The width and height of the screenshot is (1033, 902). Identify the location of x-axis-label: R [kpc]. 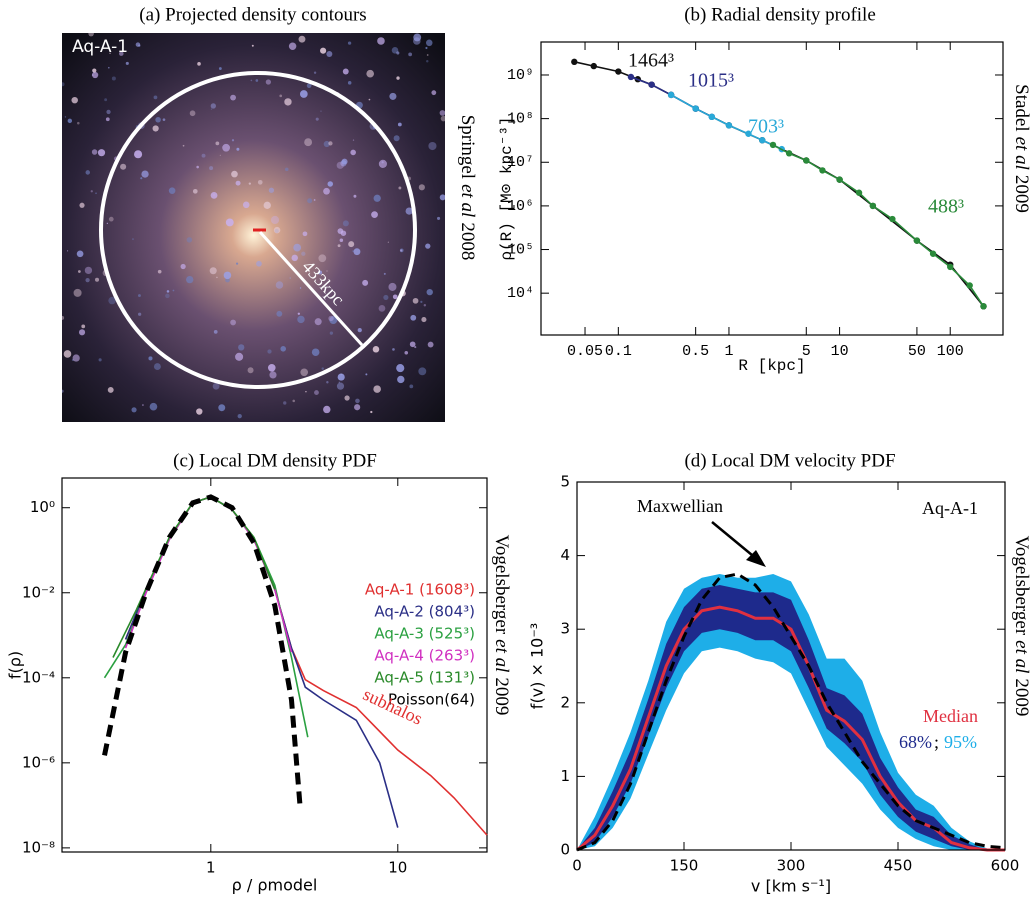
(771, 366).